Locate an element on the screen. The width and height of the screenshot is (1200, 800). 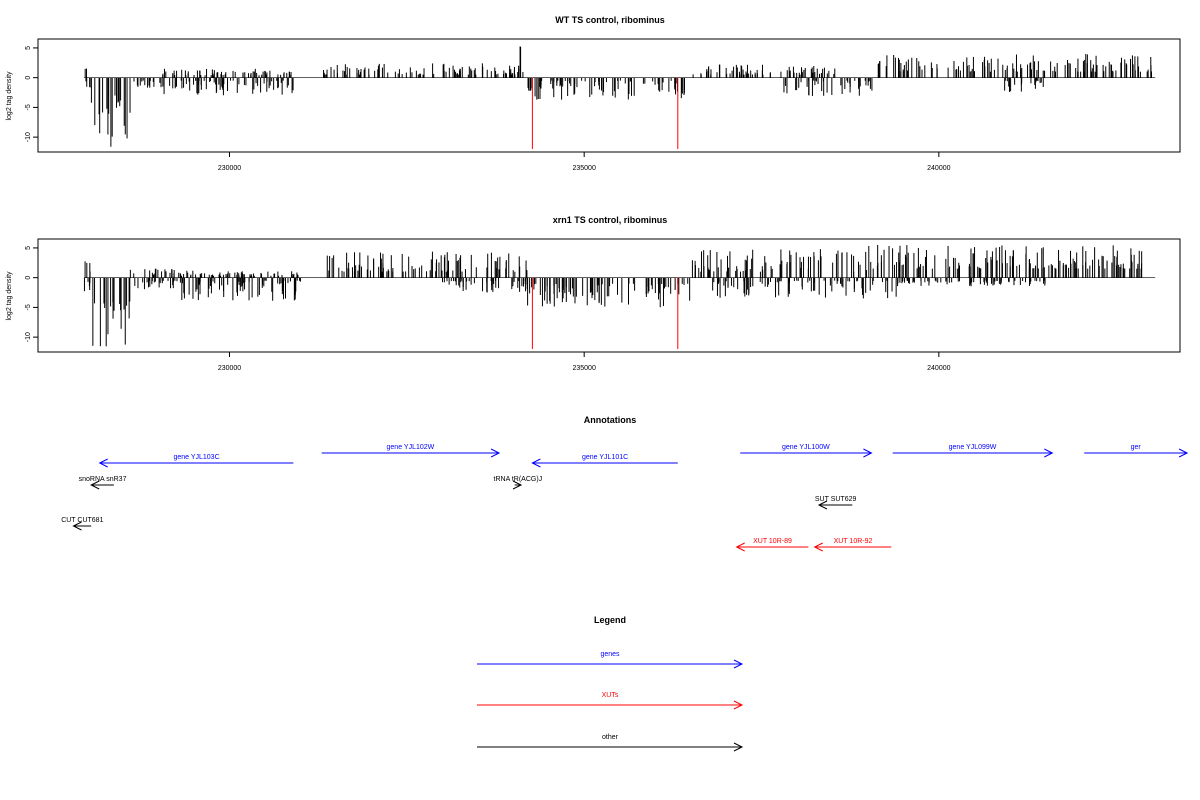
legend-item: other is located at coordinates (610, 743).